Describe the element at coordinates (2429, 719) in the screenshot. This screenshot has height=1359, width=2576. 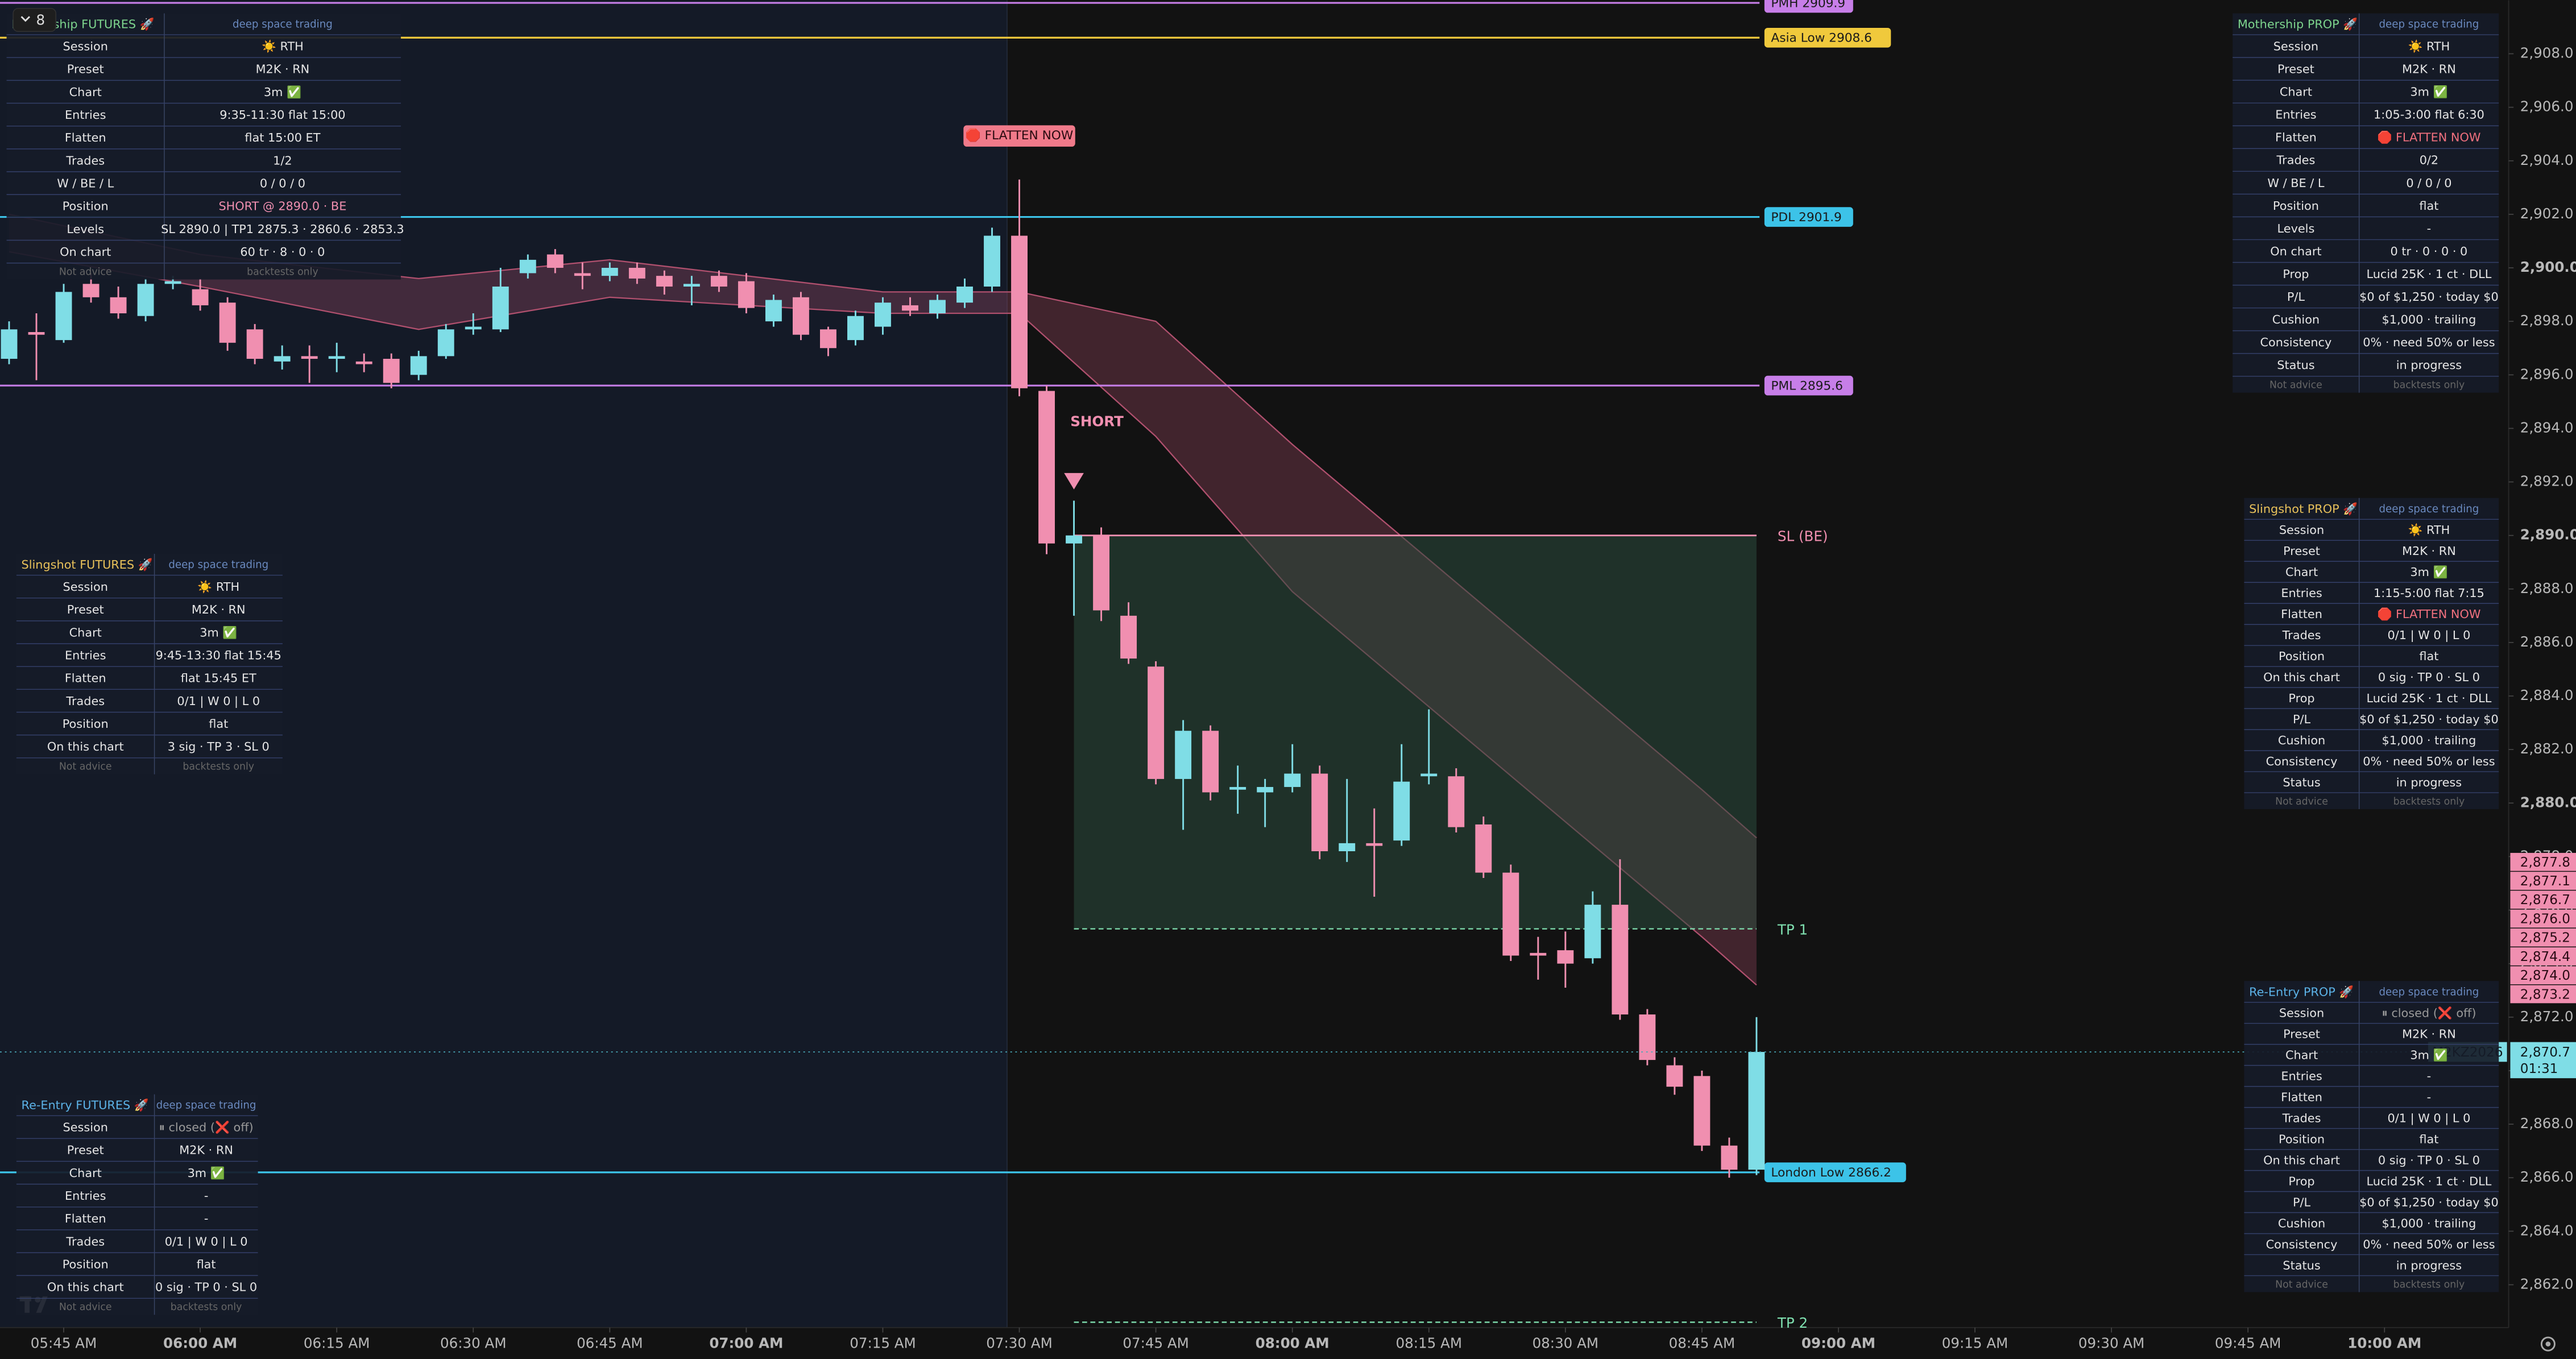
I see `row-value: $0 of $1,250 · today $0` at that location.